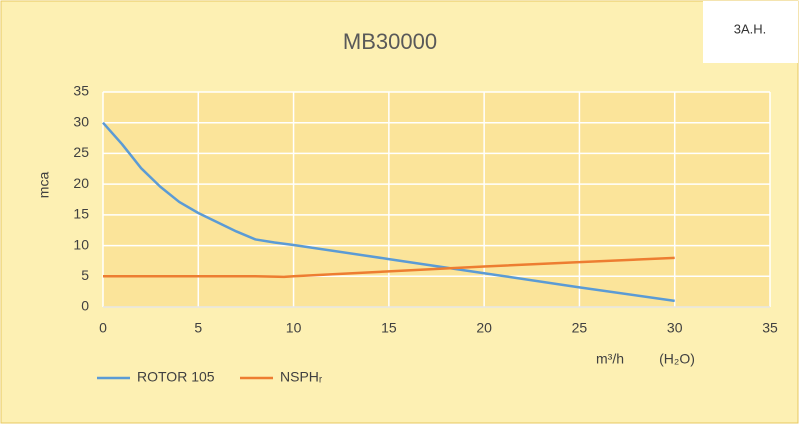 Image resolution: width=799 pixels, height=424 pixels. What do you see at coordinates (85, 306) in the screenshot?
I see `y-tick-label: 0` at bounding box center [85, 306].